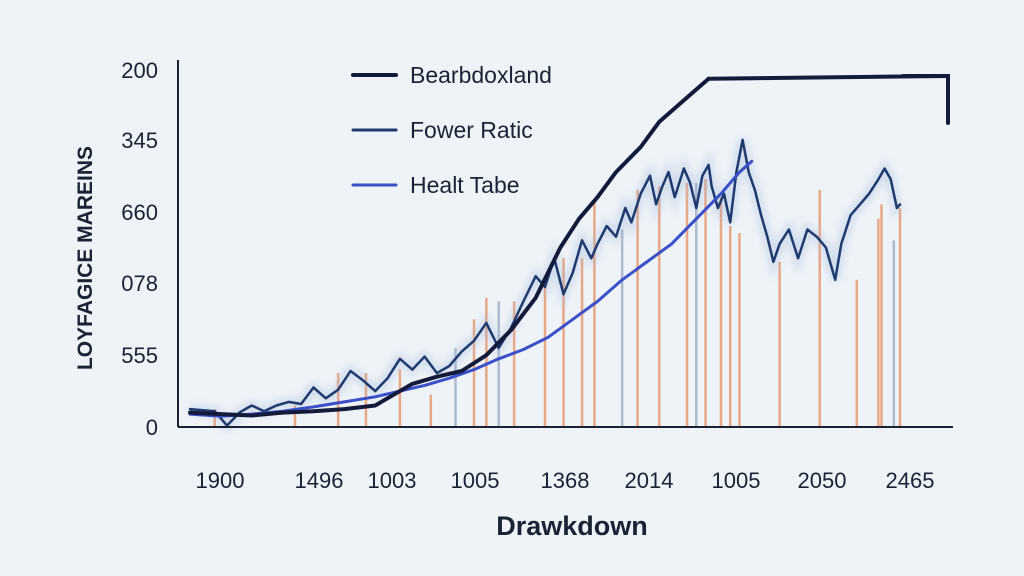  What do you see at coordinates (465, 185) in the screenshot?
I see `legend-label-3: Healt Tabe` at bounding box center [465, 185].